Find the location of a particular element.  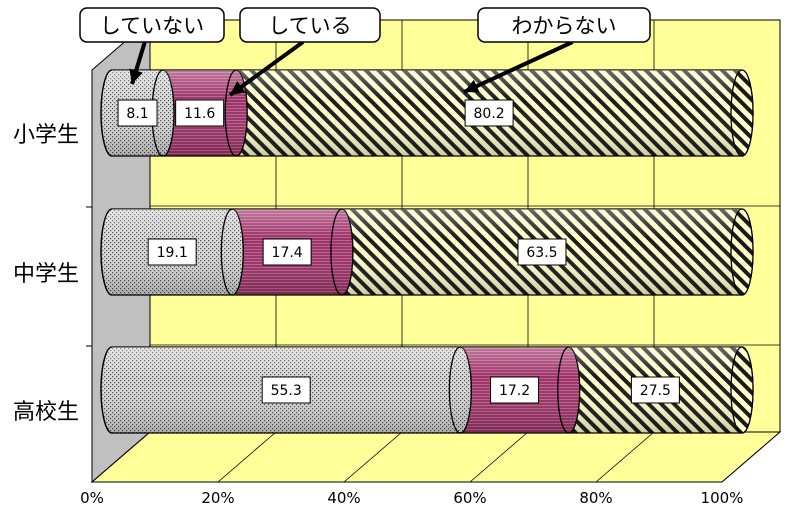

data-label-text: 80.2 is located at coordinates (489, 114).